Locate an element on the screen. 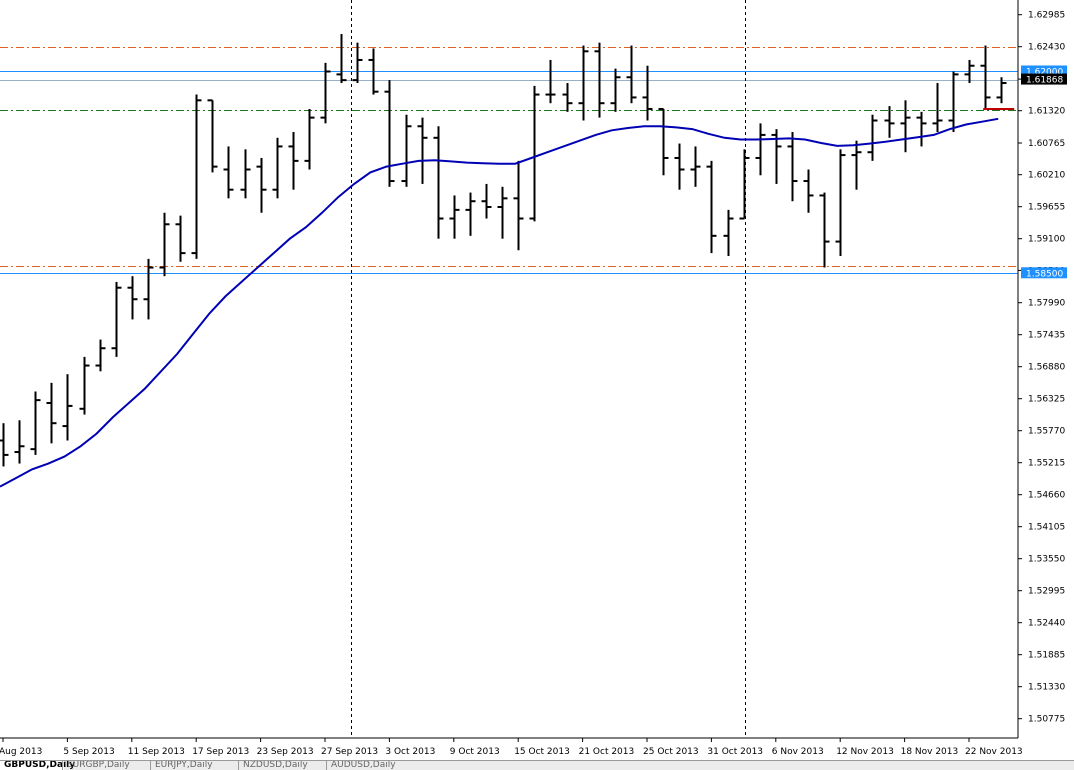 Image resolution: width=1074 pixels, height=770 pixels. price-tick-label: 1.60210 is located at coordinates (1046, 176).